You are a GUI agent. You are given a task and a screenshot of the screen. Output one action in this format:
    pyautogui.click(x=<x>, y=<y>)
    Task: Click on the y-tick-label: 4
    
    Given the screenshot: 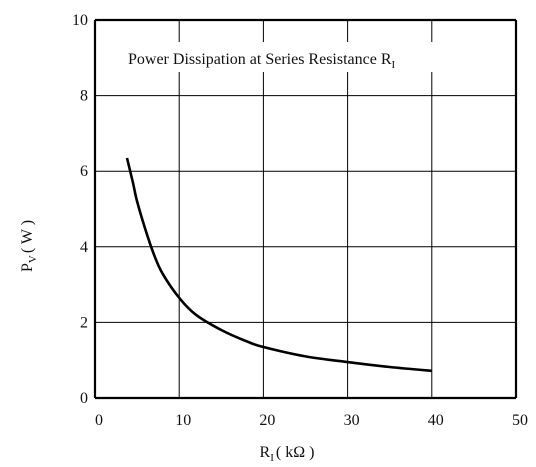 What is the action you would take?
    pyautogui.click(x=84, y=247)
    